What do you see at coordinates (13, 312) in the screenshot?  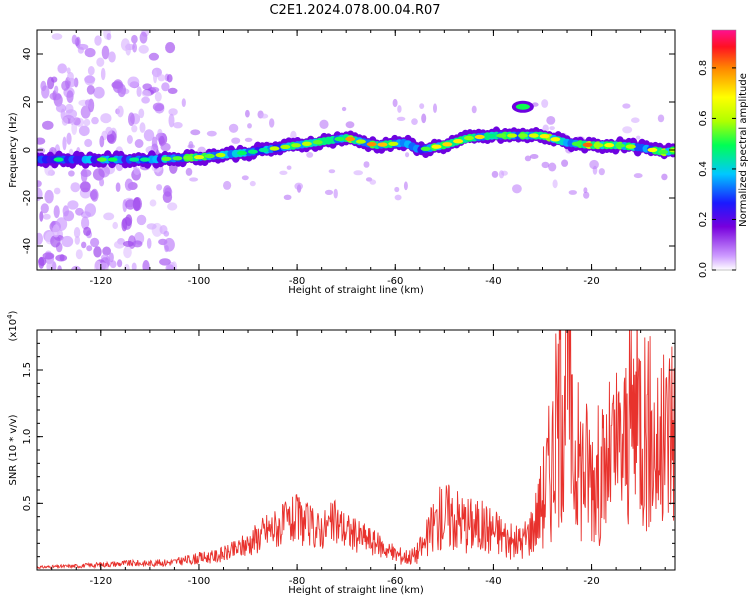 I see `snr-multiplier-close: )` at bounding box center [13, 312].